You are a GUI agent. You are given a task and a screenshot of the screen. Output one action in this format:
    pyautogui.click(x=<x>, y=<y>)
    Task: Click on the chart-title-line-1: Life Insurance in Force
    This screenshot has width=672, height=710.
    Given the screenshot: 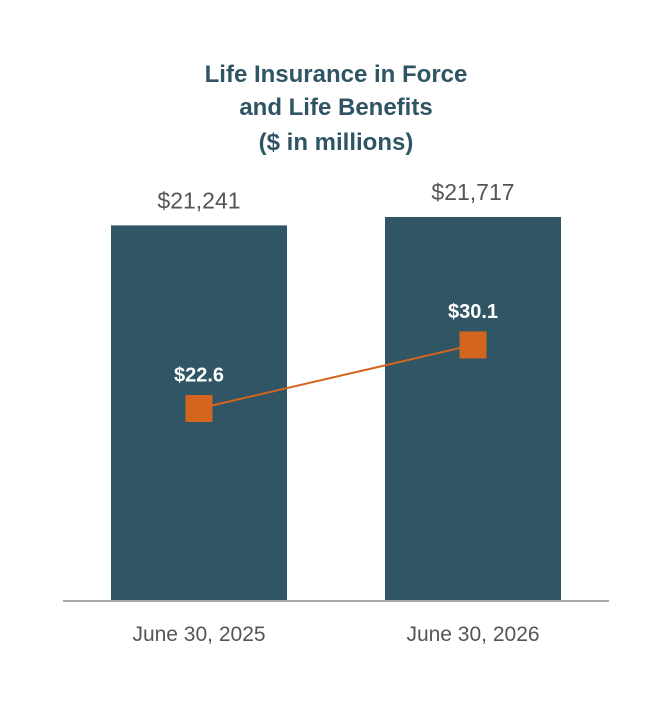 What is the action you would take?
    pyautogui.click(x=336, y=74)
    